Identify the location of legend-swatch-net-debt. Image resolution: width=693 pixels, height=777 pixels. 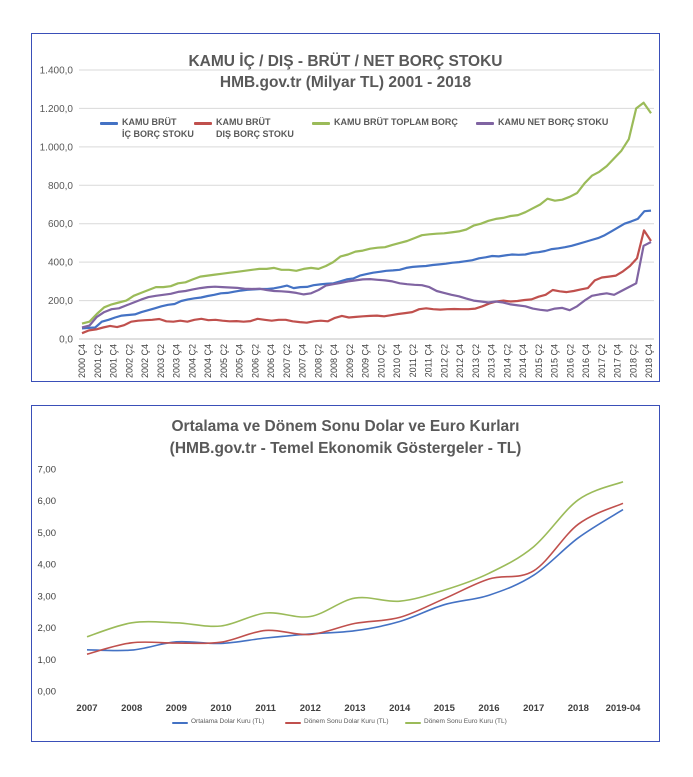
(485, 123).